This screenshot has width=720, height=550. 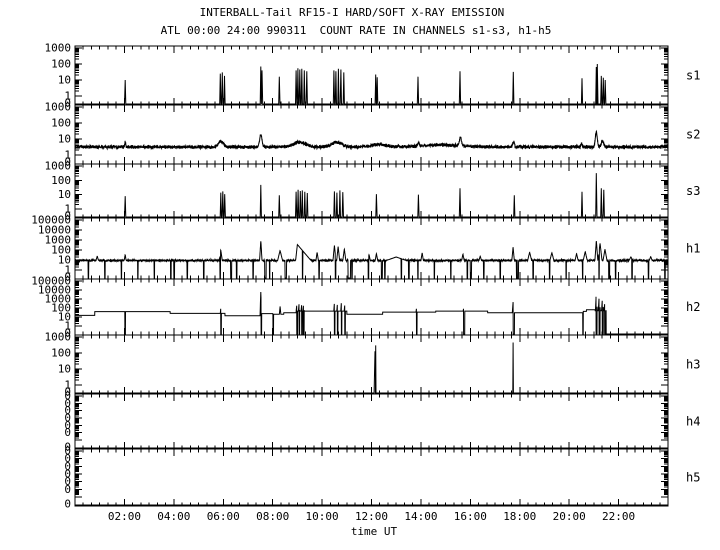 What do you see at coordinates (618, 516) in the screenshot?
I see `x-tick-label: 22:00` at bounding box center [618, 516].